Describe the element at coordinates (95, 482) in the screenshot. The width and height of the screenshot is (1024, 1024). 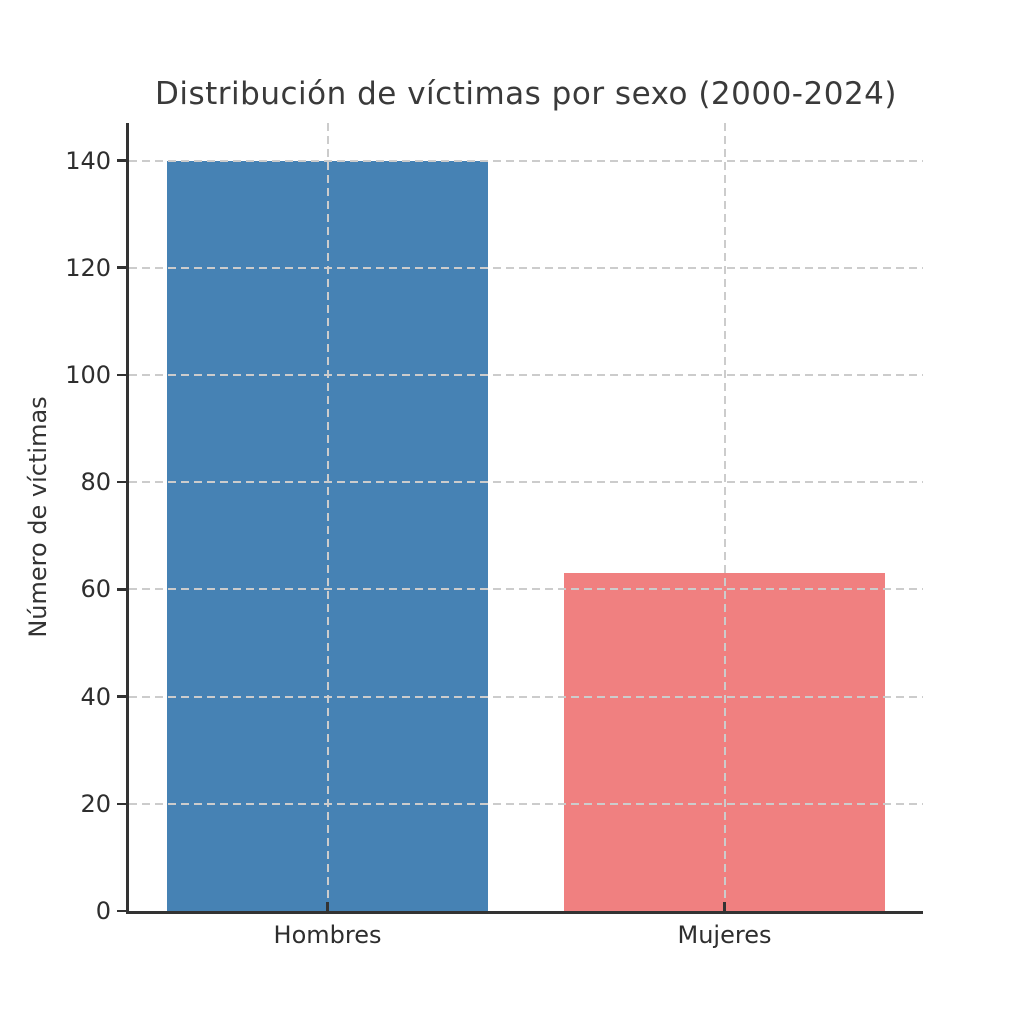
I see `y-tick-label: 80` at that location.